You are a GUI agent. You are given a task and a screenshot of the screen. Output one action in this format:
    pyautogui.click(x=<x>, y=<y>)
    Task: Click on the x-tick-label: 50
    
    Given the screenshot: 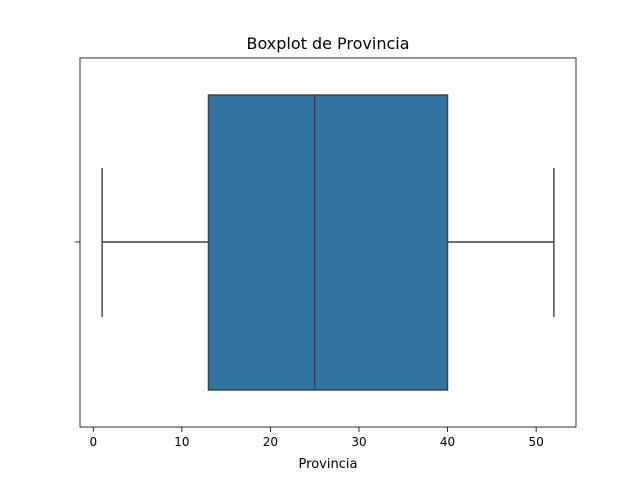 What is the action you would take?
    pyautogui.click(x=536, y=442)
    